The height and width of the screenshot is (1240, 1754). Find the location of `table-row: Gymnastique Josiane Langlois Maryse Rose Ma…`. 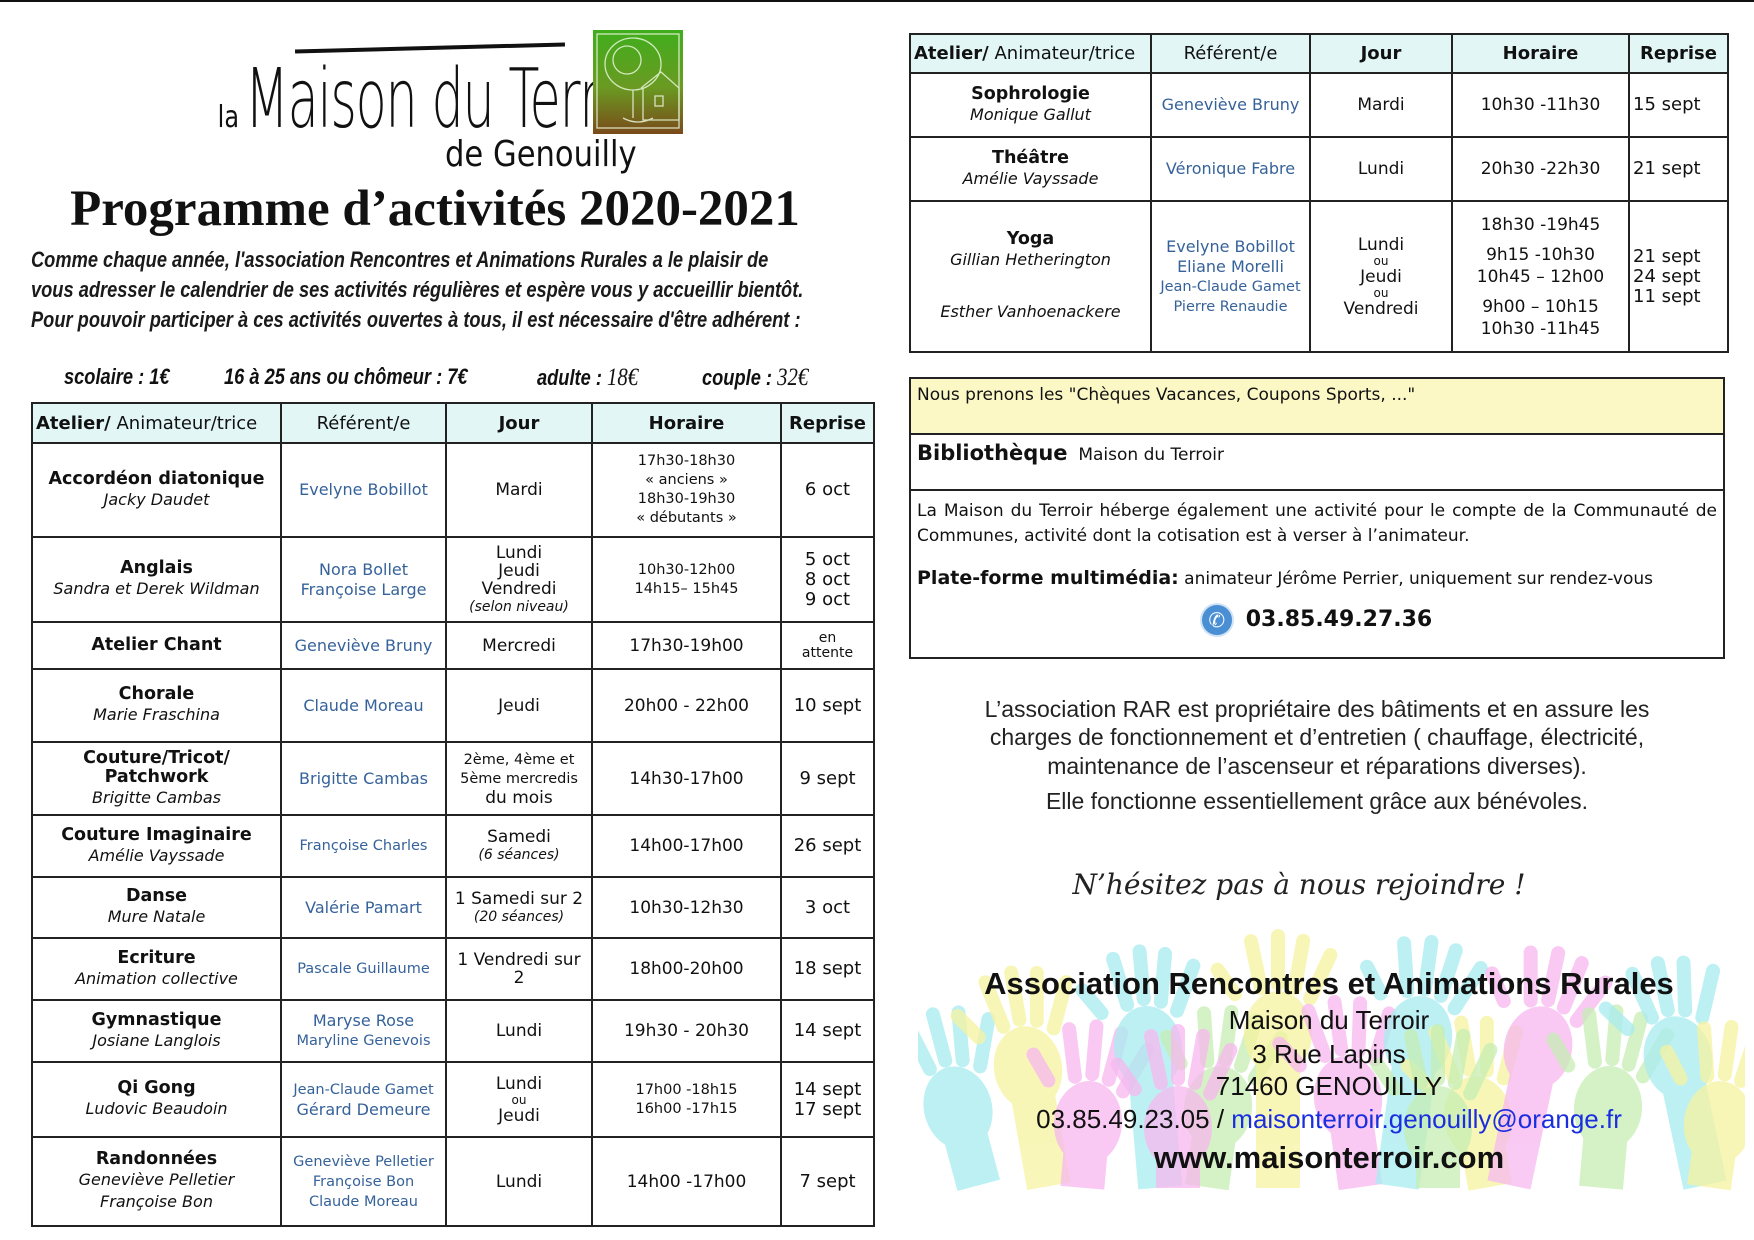

table-row: Gymnastique Josiane Langlois Maryse Rose Ma… is located at coordinates (453, 1031).